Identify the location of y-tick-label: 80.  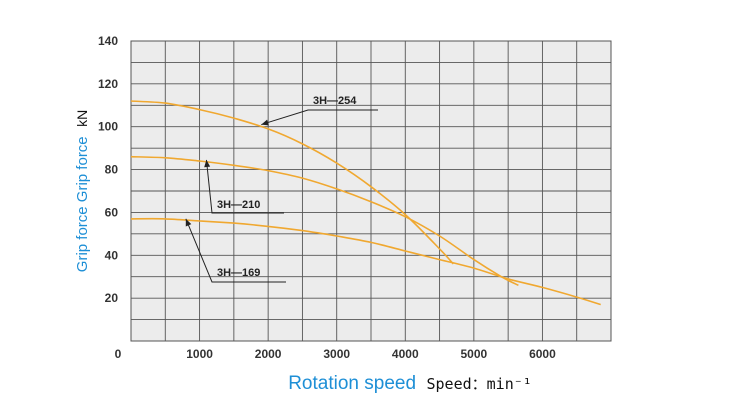
(112, 170).